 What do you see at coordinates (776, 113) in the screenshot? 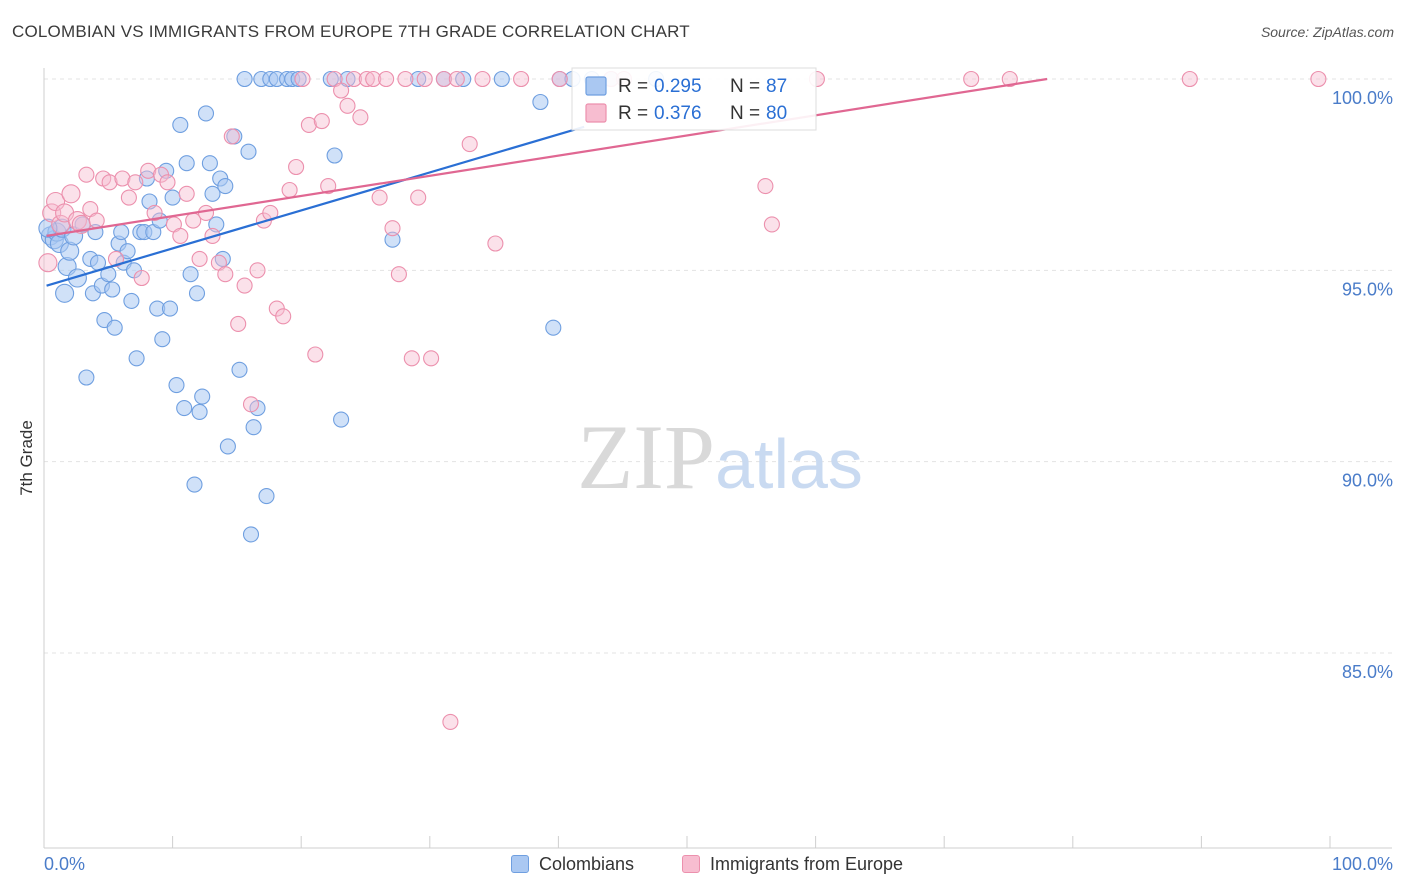
I see `stats-n-value-2: 80` at bounding box center [776, 113].